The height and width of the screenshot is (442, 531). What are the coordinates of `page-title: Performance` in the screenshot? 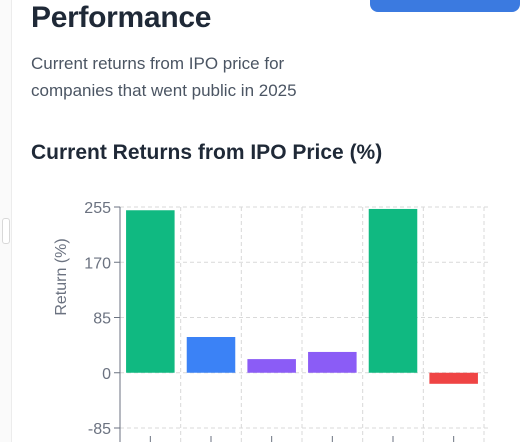 It's located at (121, 17).